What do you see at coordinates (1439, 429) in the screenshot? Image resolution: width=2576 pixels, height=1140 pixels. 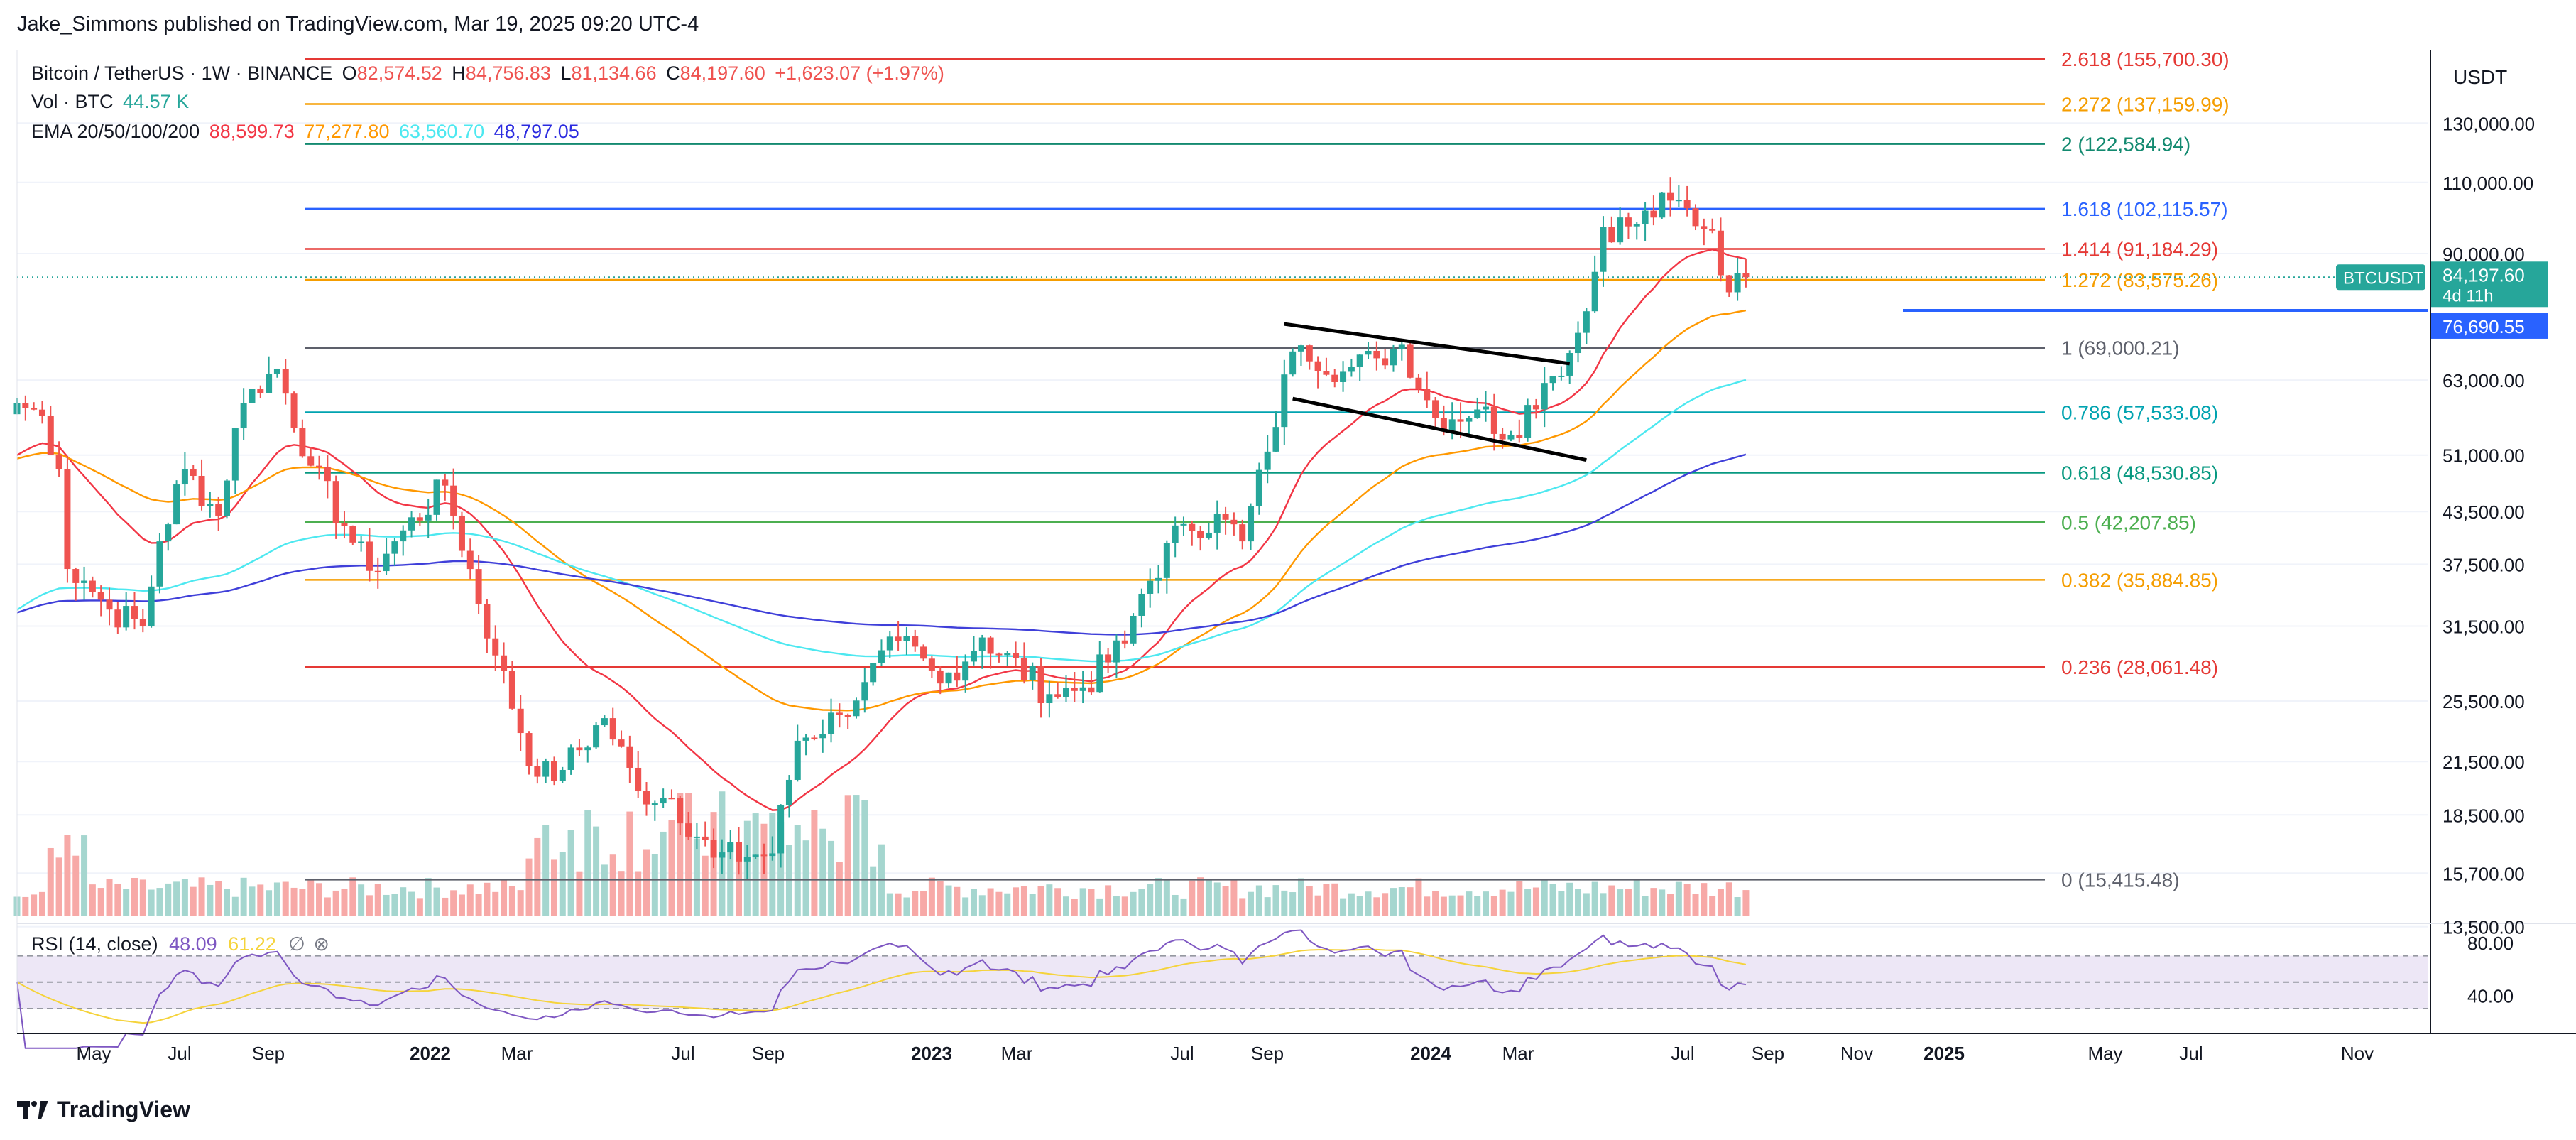 I see `lower-trendline` at bounding box center [1439, 429].